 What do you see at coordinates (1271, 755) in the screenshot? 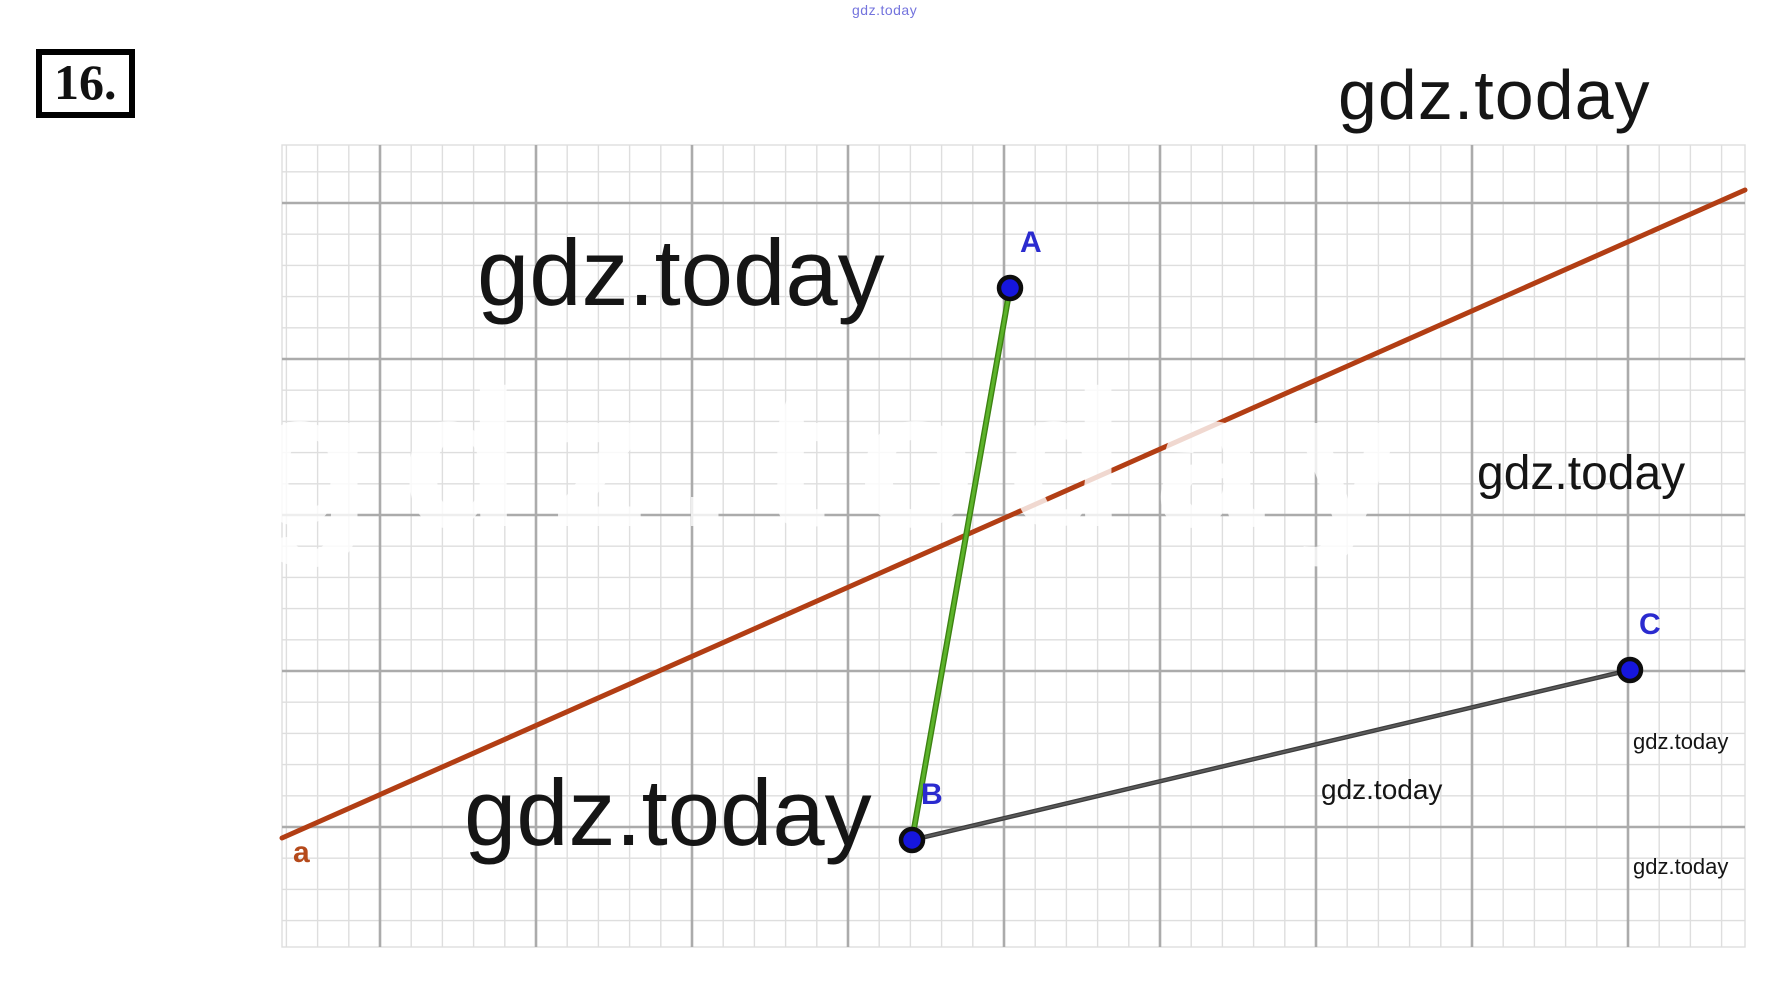
I see `segment-BC-highlight` at bounding box center [1271, 755].